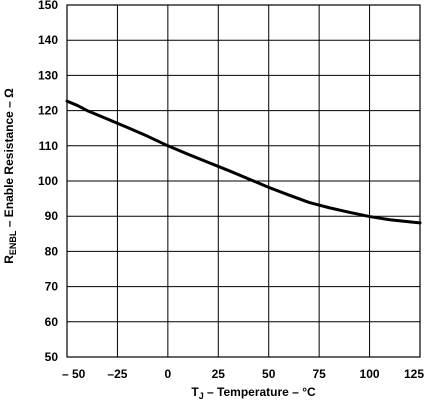 Image resolution: width=432 pixels, height=403 pixels. I want to click on x-tick-label: 125, so click(414, 374).